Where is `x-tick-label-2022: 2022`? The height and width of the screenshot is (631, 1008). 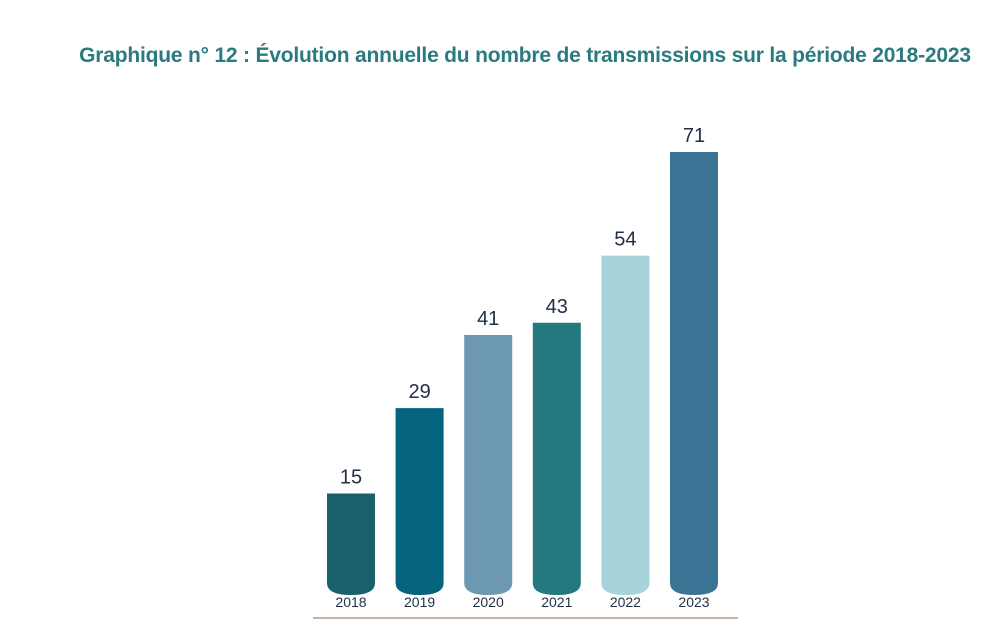 x-tick-label-2022: 2022 is located at coordinates (625, 602).